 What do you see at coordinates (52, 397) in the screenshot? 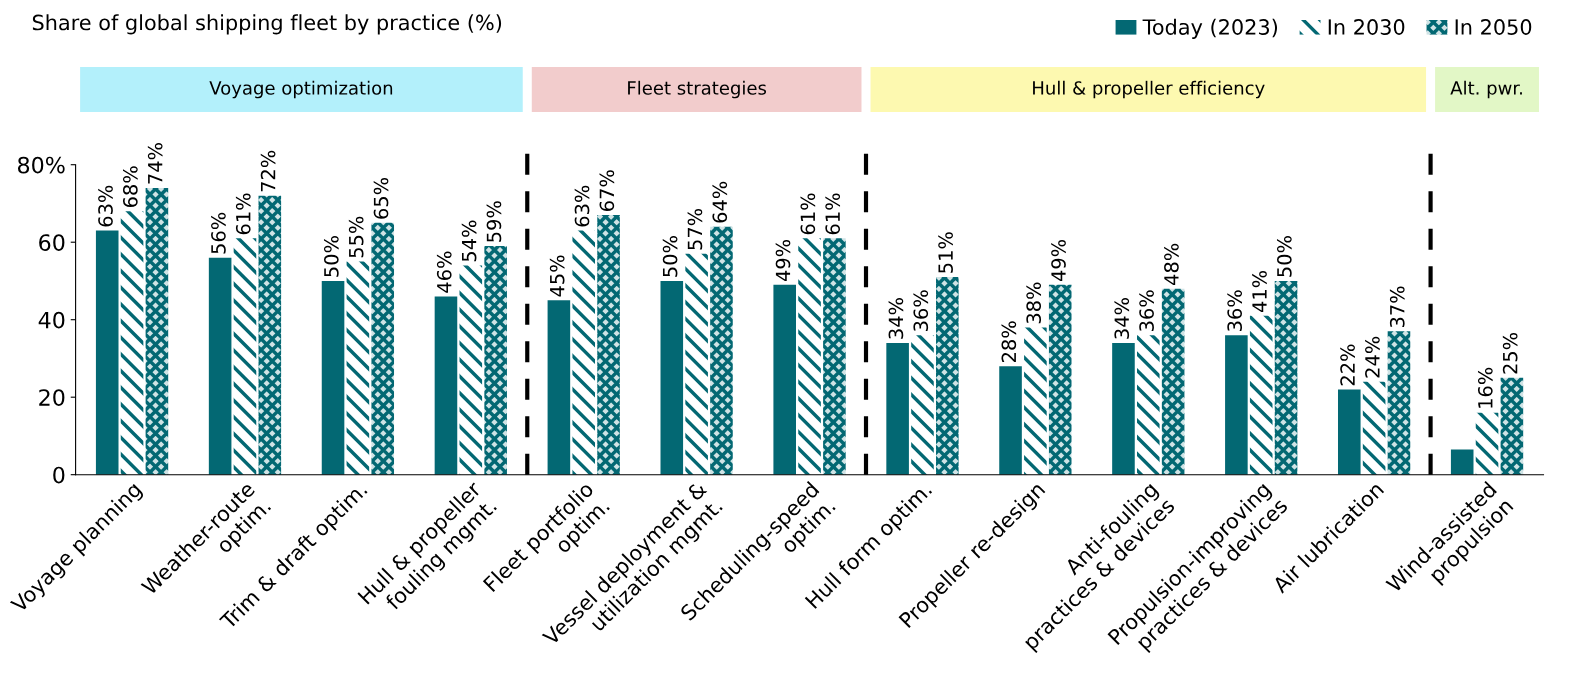
I see `y-tick-label: 20` at bounding box center [52, 397].